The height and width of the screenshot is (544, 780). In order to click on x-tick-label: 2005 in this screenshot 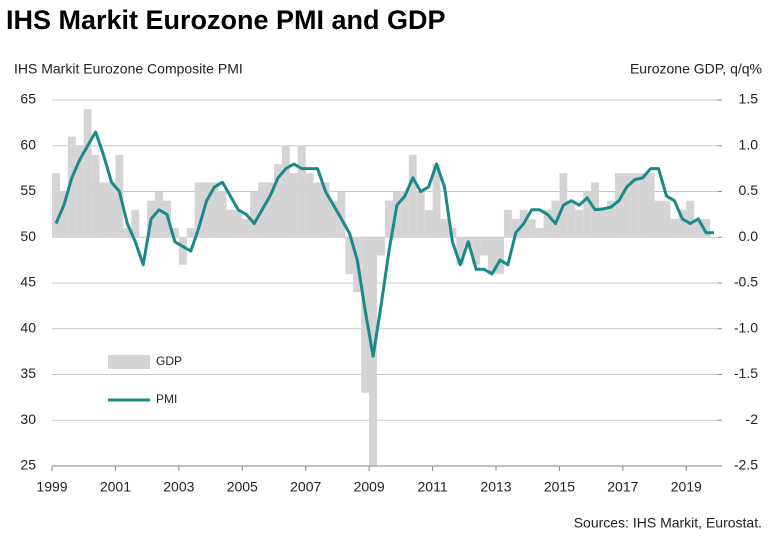, I will do `click(242, 487)`.